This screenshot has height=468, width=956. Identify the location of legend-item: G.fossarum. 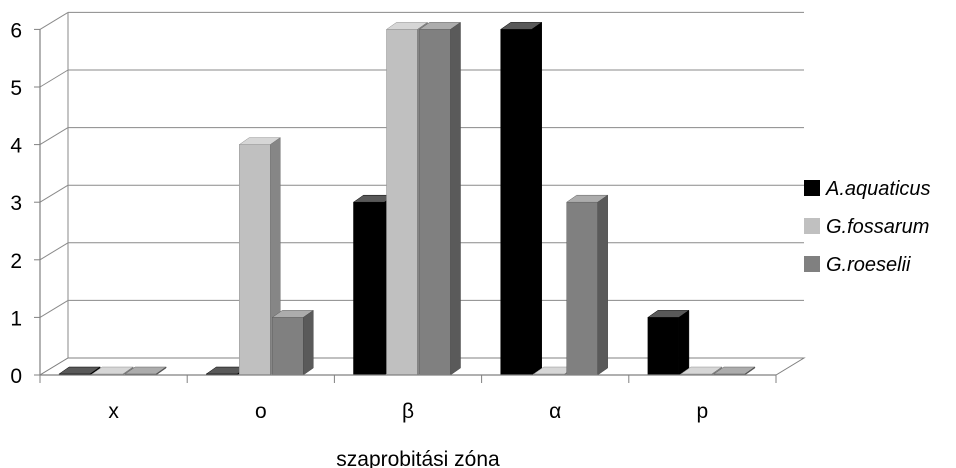
(866, 227).